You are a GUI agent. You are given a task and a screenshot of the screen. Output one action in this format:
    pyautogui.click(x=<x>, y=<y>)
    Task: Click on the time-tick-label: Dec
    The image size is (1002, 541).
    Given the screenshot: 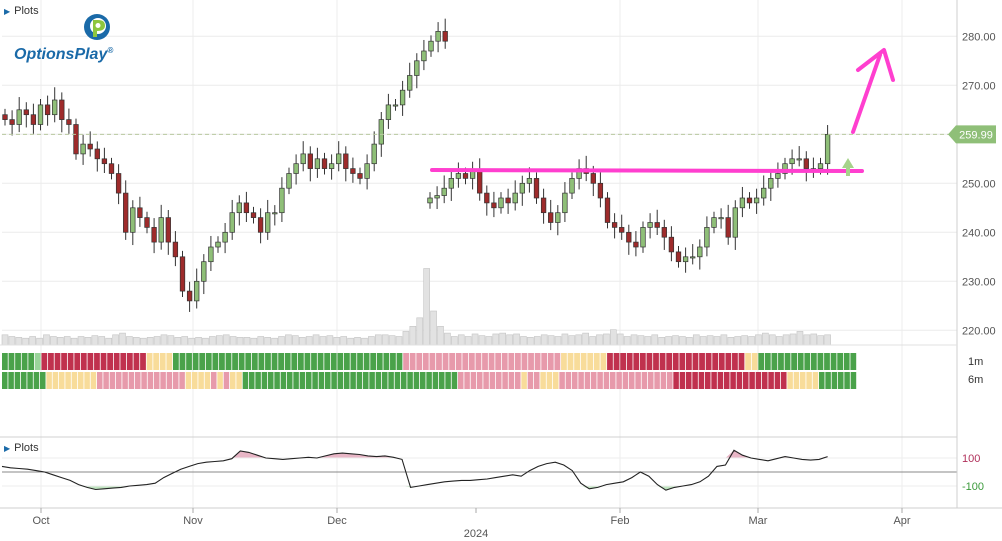 What is the action you would take?
    pyautogui.click(x=337, y=521)
    